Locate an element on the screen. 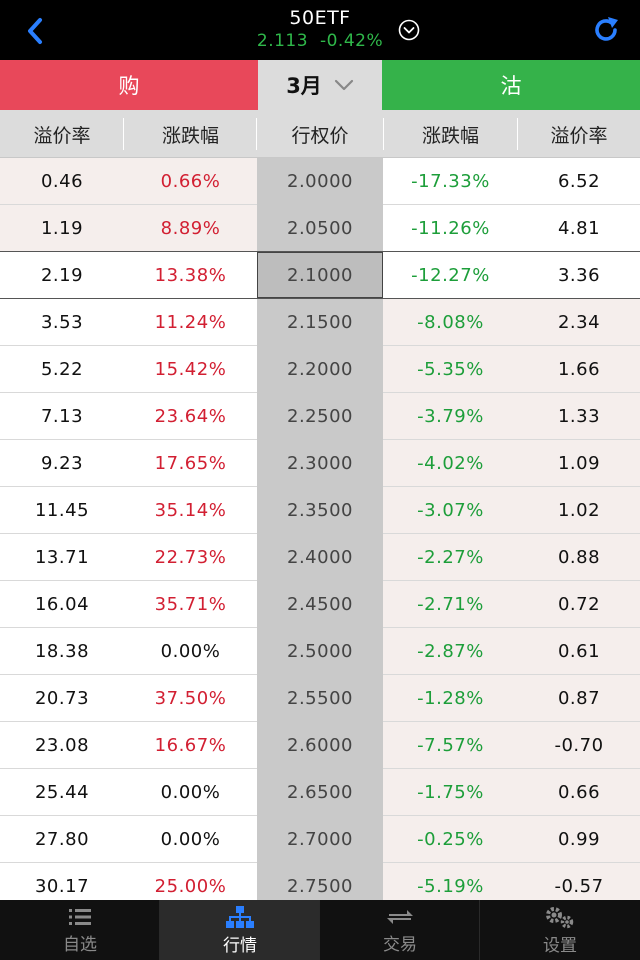  option-type-bar: 购 3月 沽 is located at coordinates (320, 85).